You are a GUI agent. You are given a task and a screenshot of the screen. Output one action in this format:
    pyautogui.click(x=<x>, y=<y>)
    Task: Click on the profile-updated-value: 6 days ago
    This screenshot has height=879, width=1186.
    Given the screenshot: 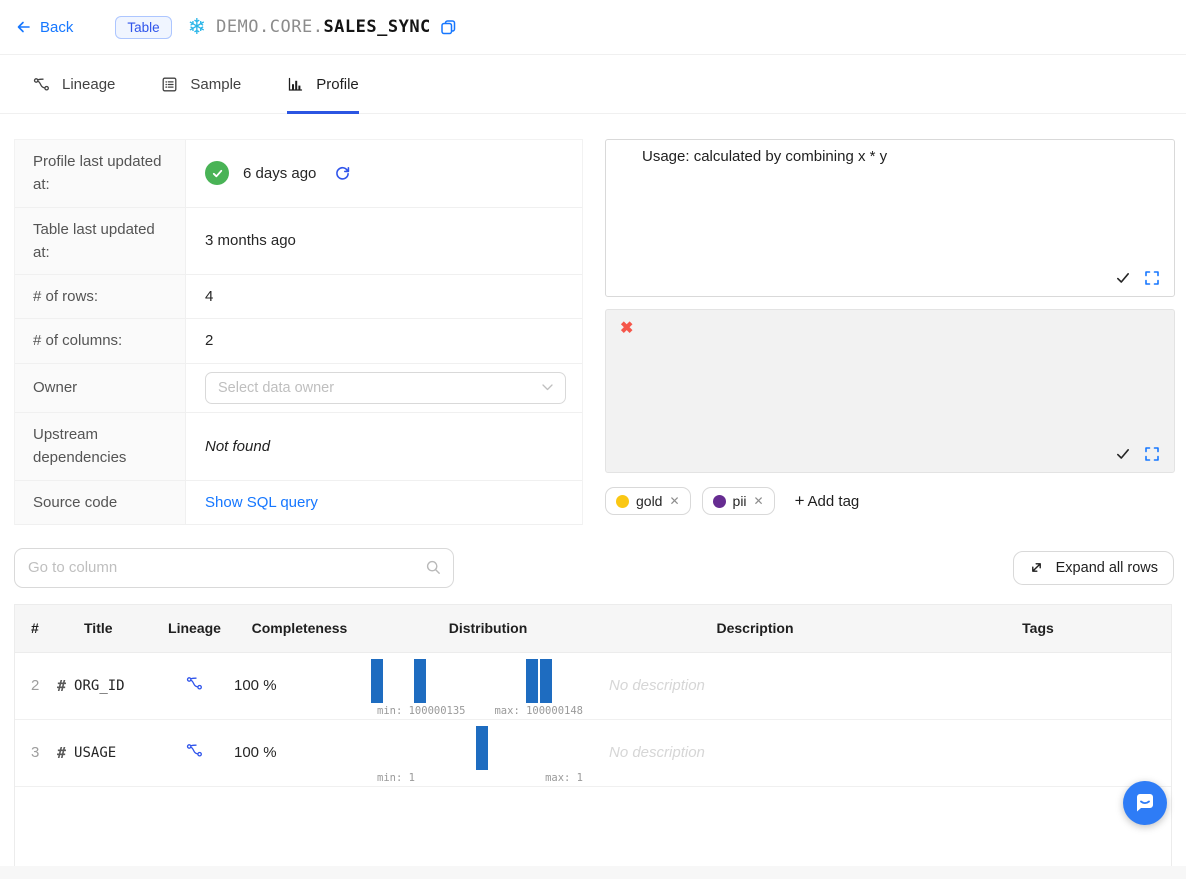 What is the action you would take?
    pyautogui.click(x=280, y=173)
    